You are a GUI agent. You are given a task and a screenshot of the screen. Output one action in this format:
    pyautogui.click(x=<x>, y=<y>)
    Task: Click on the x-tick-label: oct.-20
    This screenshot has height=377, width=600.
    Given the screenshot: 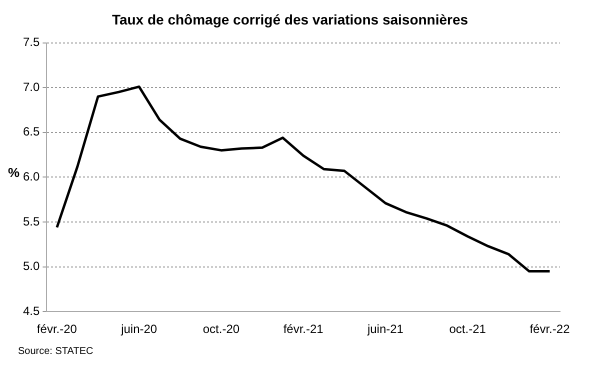 What is the action you would take?
    pyautogui.click(x=221, y=329)
    